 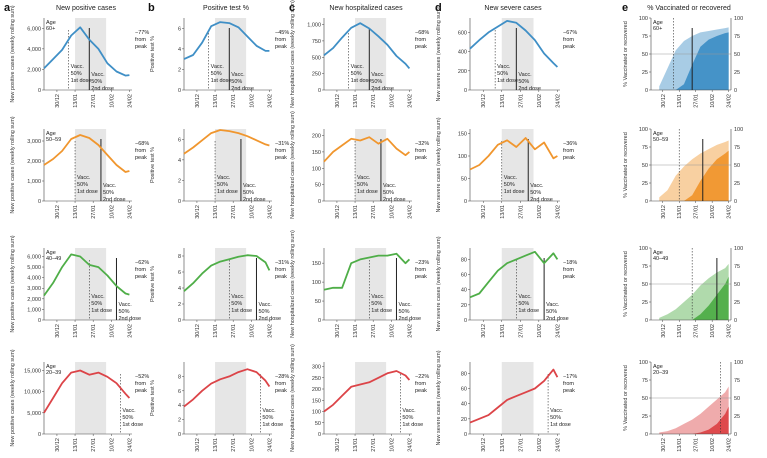 I want to click on y-tick-label: 100, so click(x=316, y=169).